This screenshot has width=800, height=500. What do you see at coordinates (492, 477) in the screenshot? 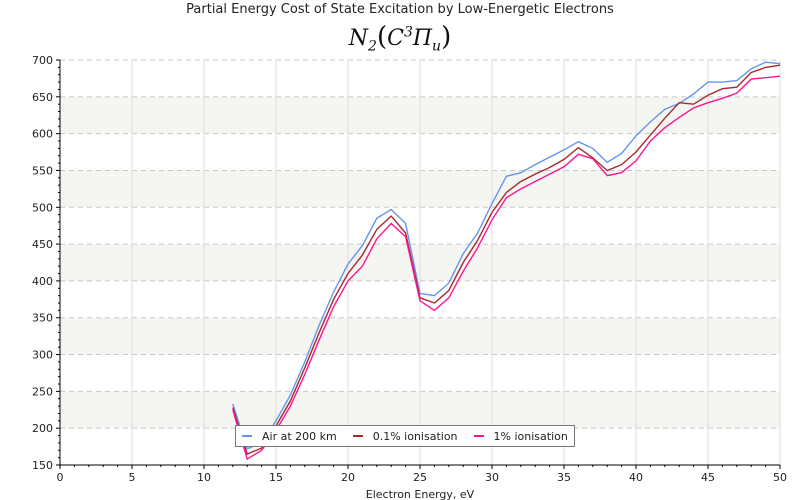
I see `x-tick-label: 30` at bounding box center [492, 477].